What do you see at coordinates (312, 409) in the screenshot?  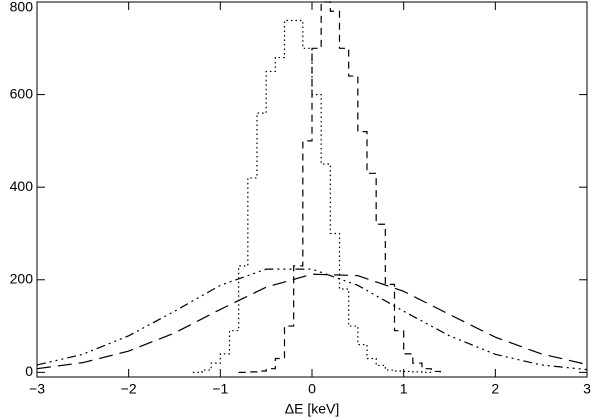 I see `x-axis-label: ΔE [keV]` at bounding box center [312, 409].